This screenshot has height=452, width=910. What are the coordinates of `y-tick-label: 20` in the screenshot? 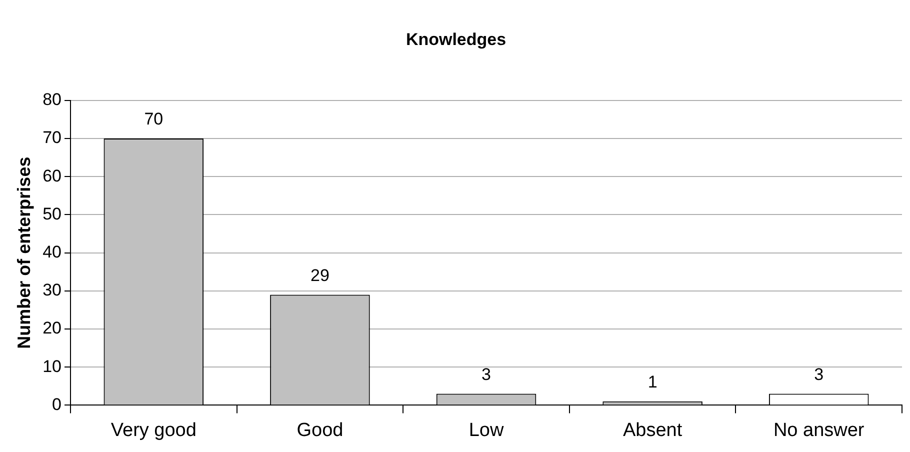 It's located at (52, 328).